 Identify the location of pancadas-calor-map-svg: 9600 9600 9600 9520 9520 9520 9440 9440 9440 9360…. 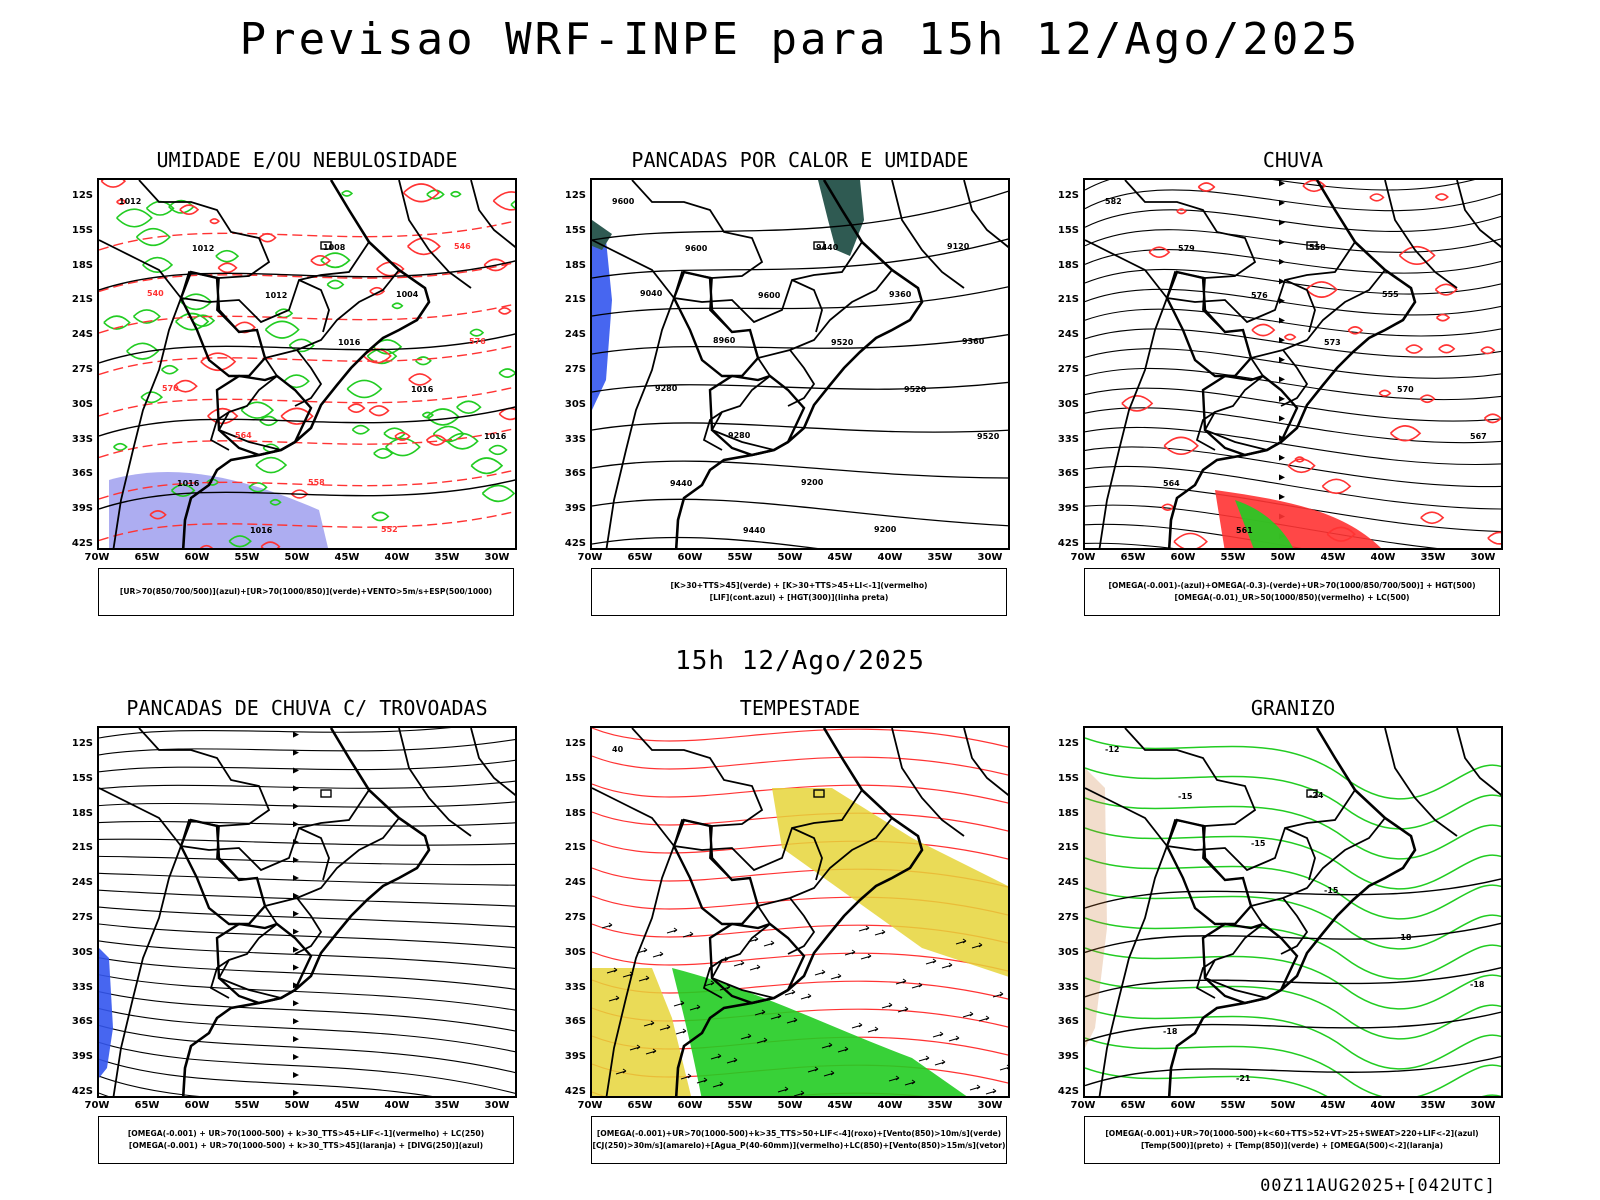
(800, 364).